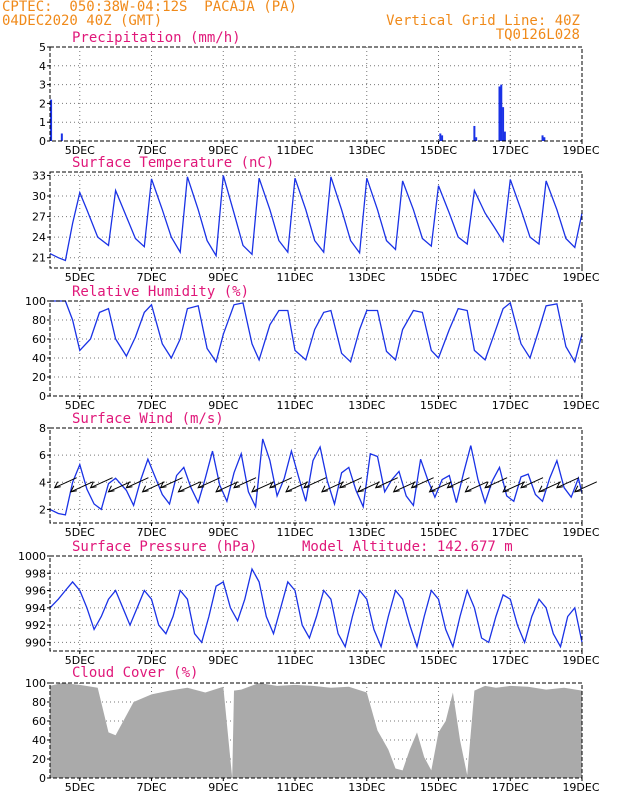  What do you see at coordinates (156, 38) in the screenshot?
I see `panel-title-precipitation: Precipitation (mm/h)` at bounding box center [156, 38].